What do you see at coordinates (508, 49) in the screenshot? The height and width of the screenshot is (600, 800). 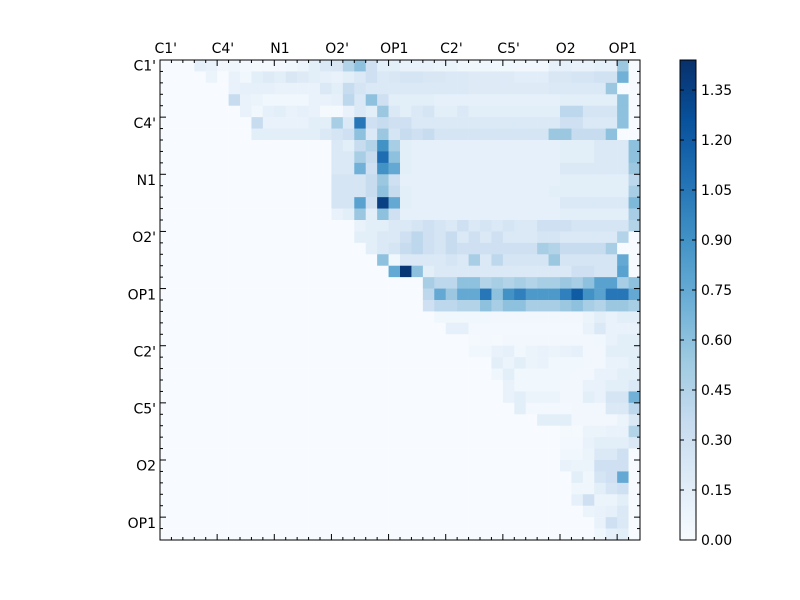 I see `x-tick-label: C5'` at bounding box center [508, 49].